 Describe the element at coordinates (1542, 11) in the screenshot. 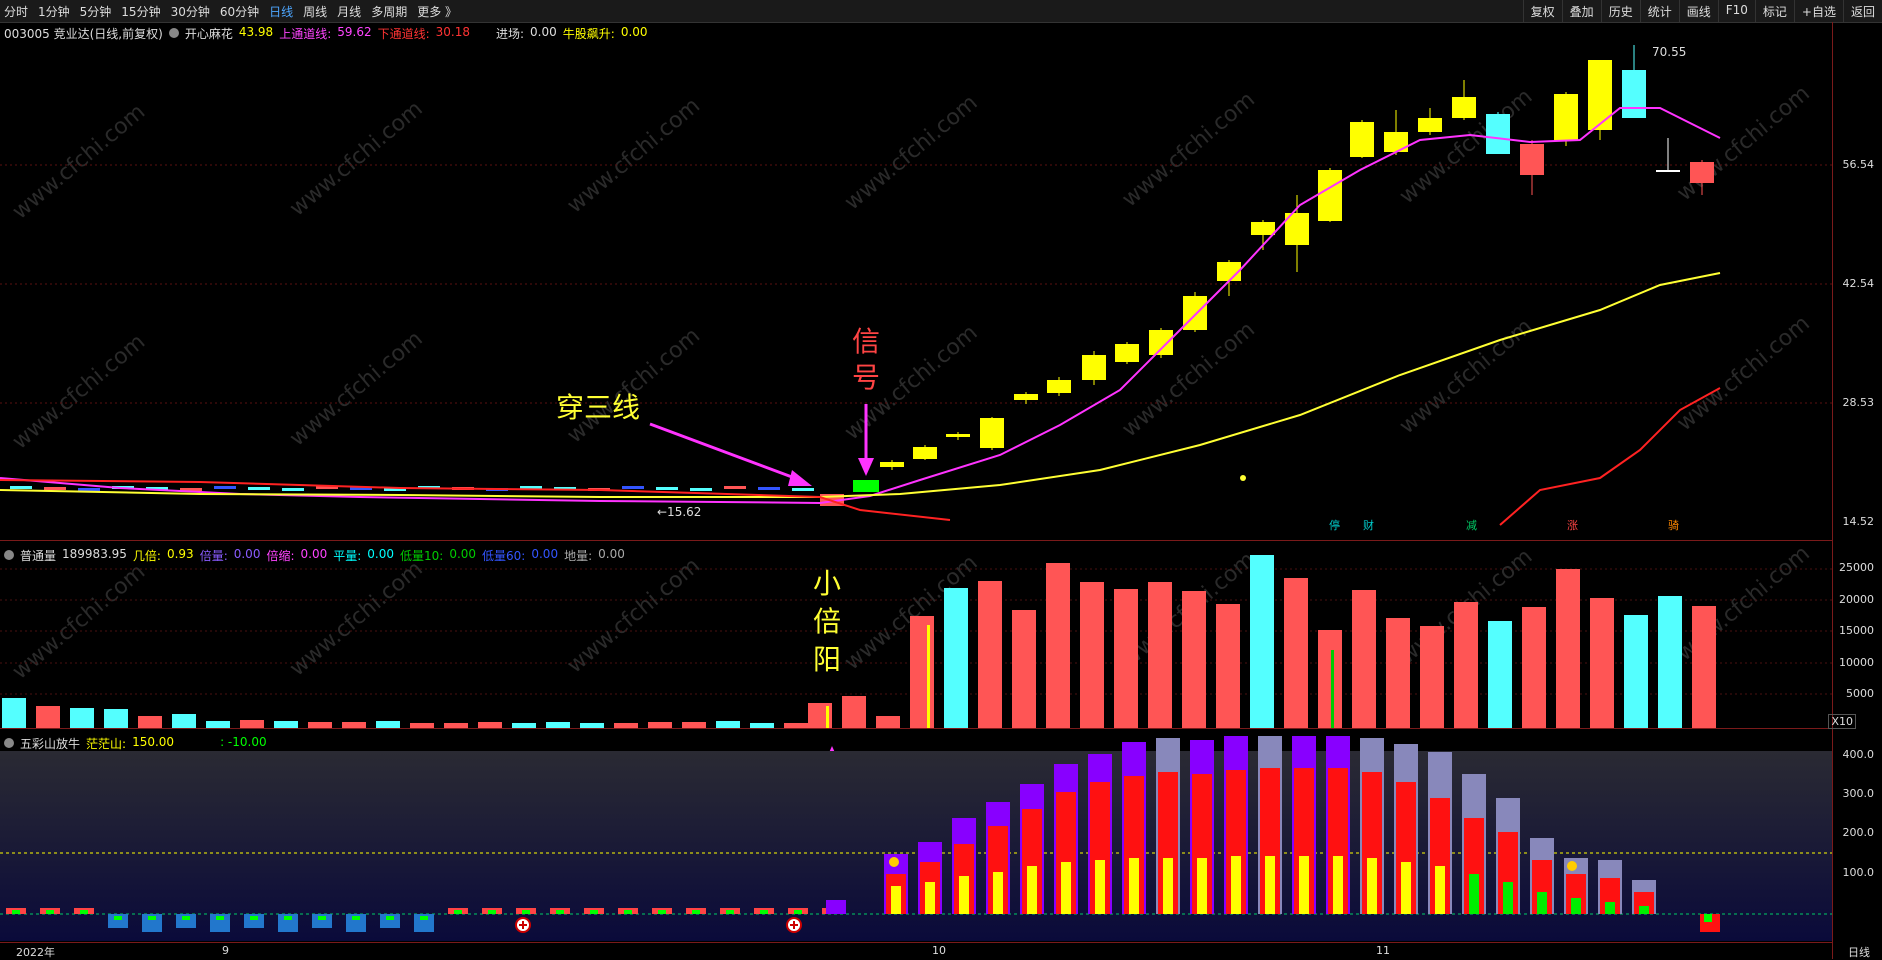

I see `fuquan-button: 复权` at that location.